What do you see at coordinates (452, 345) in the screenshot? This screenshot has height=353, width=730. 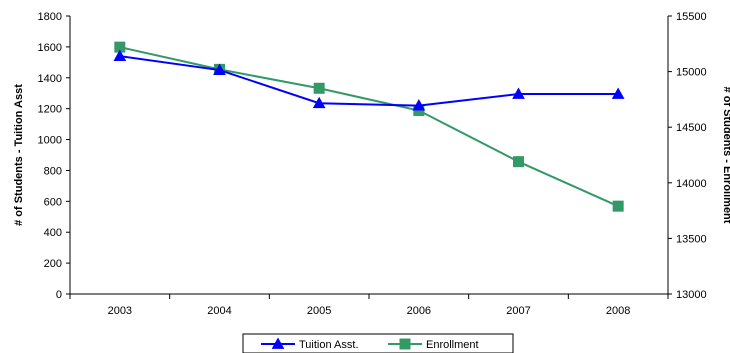 I see `legend-enrollment-label: Enrollment` at bounding box center [452, 345].